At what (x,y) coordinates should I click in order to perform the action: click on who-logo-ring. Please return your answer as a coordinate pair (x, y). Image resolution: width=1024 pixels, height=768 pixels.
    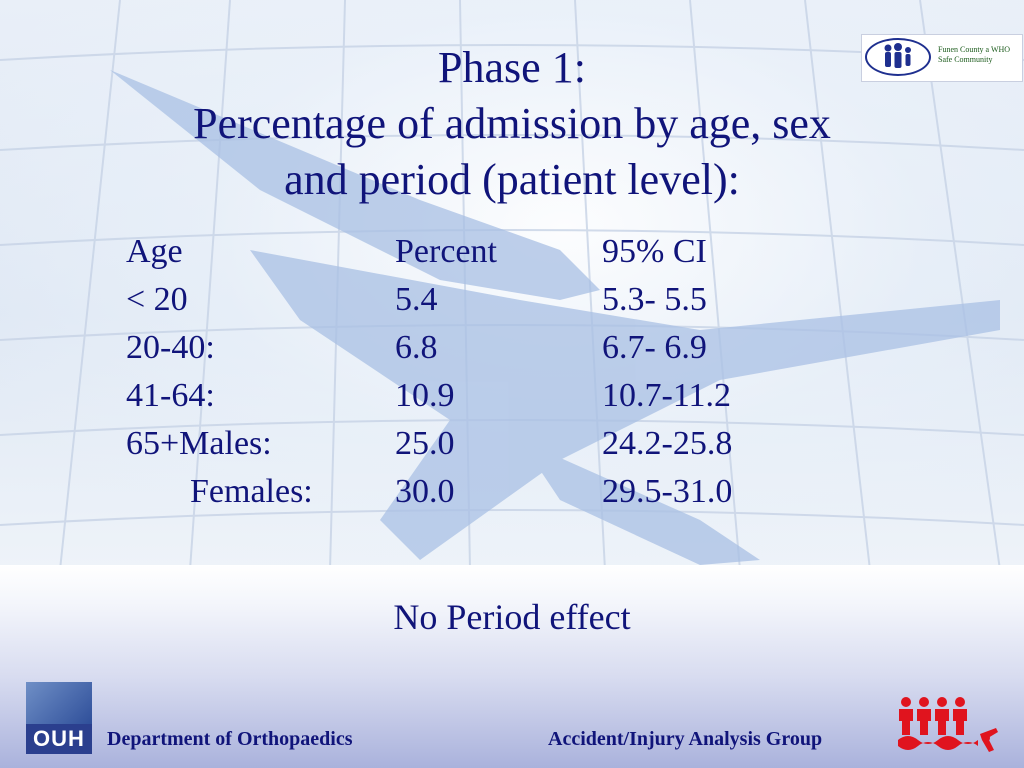
    Looking at the image, I should click on (898, 57).